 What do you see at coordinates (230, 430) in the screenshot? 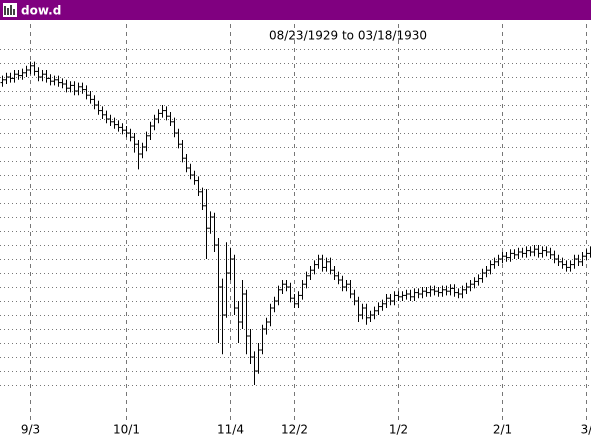
I see `x-tick-label: 11/4` at bounding box center [230, 430].